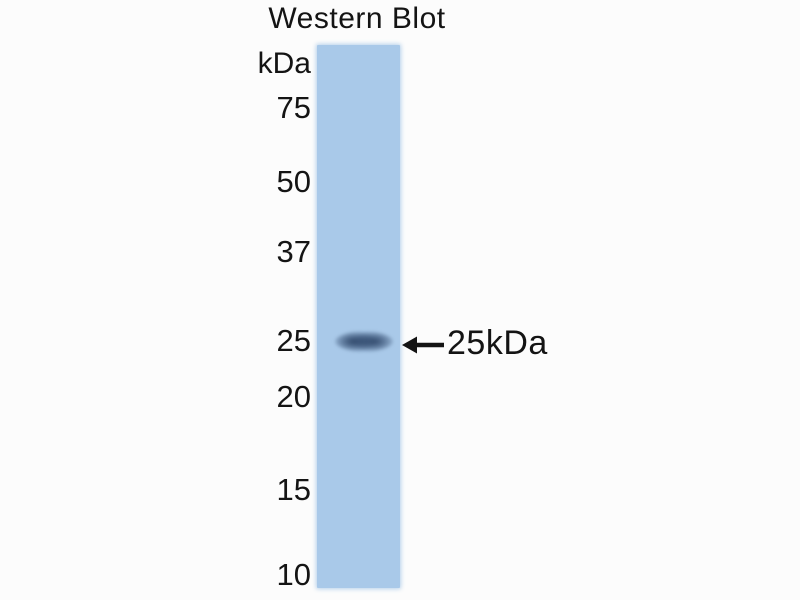  Describe the element at coordinates (364, 341) in the screenshot. I see `protein-band-25kda` at that location.